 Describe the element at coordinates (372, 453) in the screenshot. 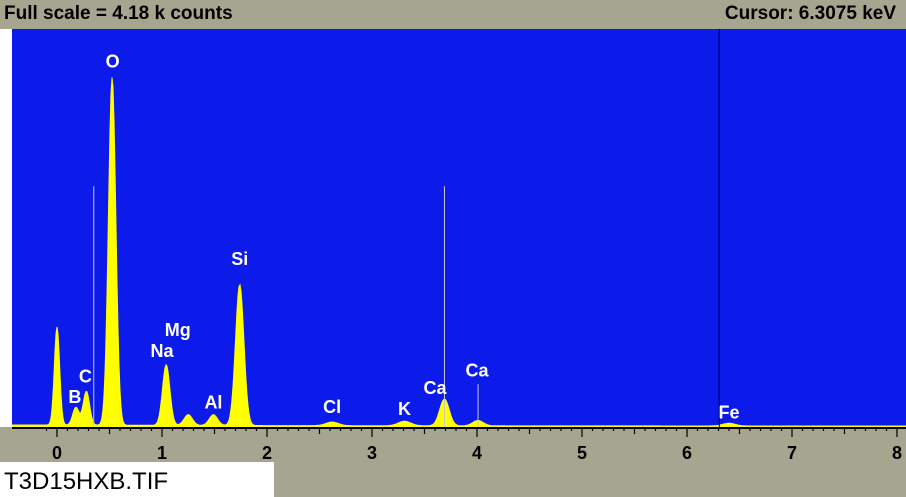

I see `x-tick-label: 3` at that location.